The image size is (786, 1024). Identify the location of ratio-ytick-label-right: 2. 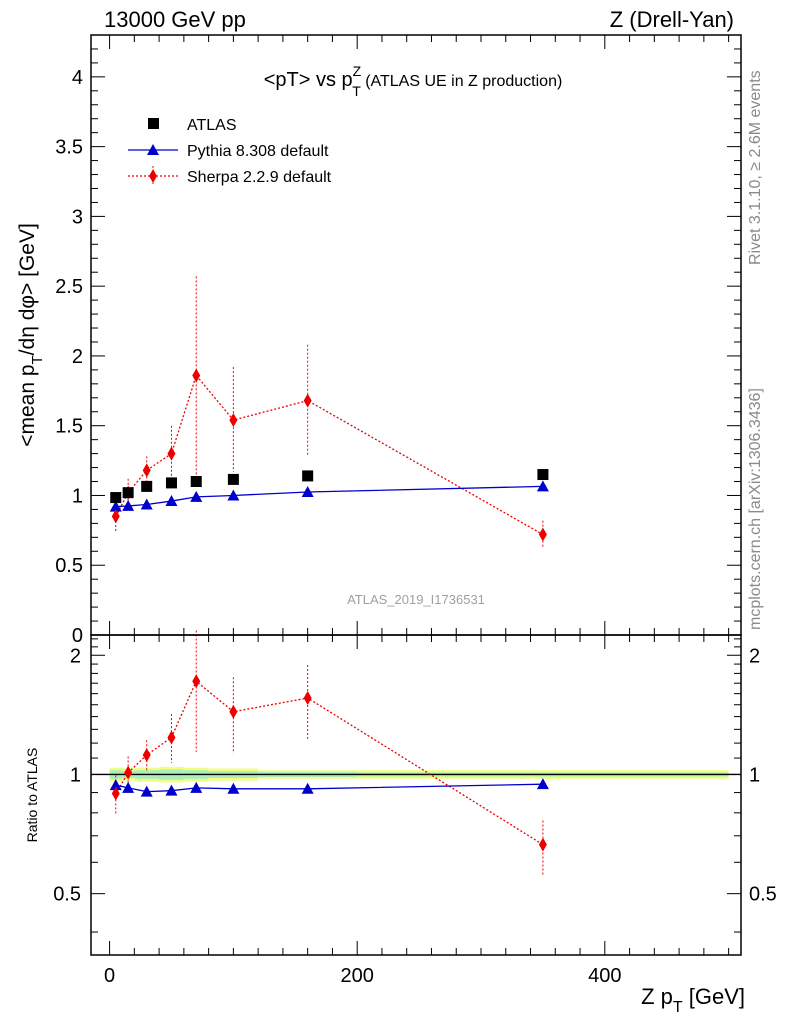
(754, 656).